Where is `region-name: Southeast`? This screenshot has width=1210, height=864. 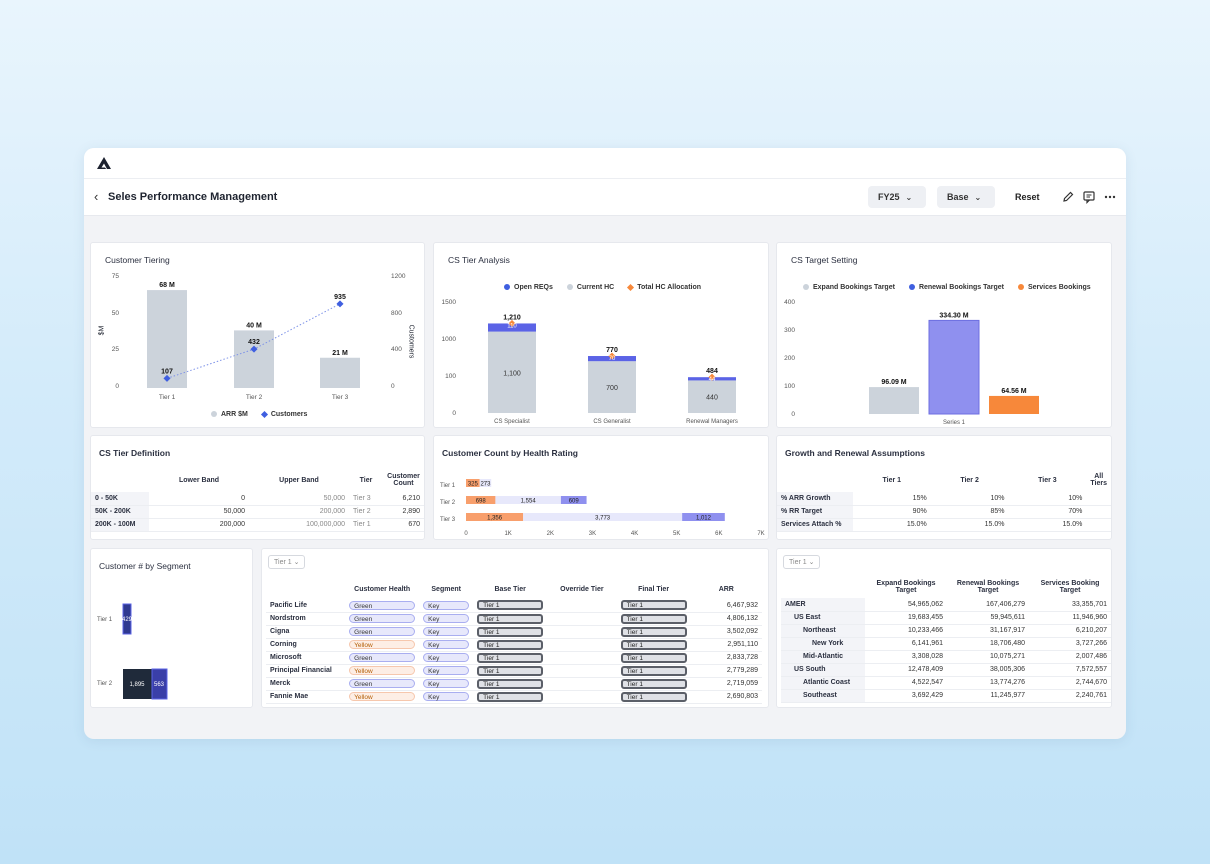
region-name: Southeast is located at coordinates (823, 696).